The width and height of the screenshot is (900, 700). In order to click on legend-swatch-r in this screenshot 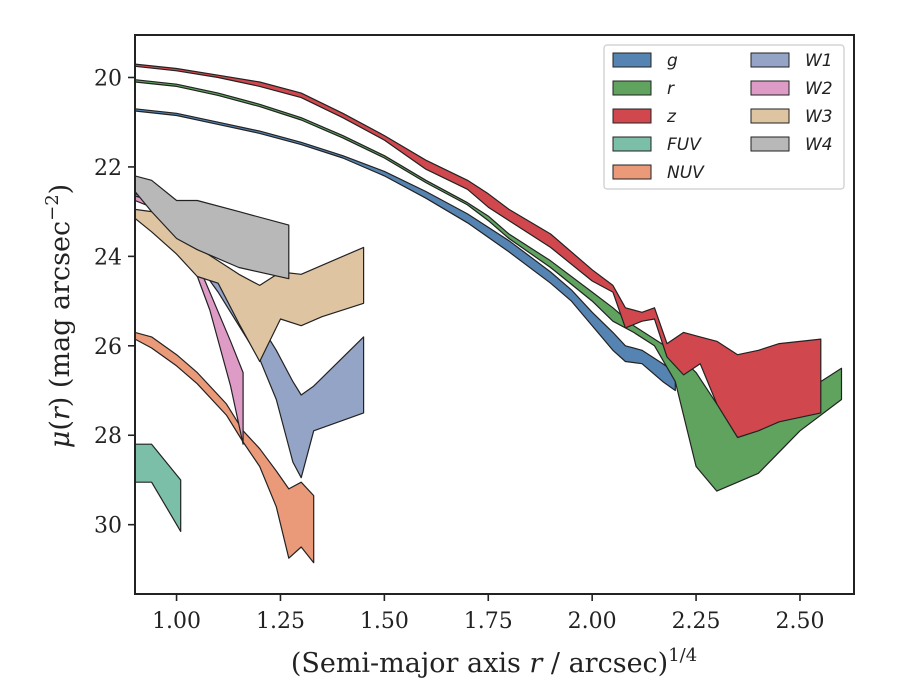, I will do `click(632, 88)`.